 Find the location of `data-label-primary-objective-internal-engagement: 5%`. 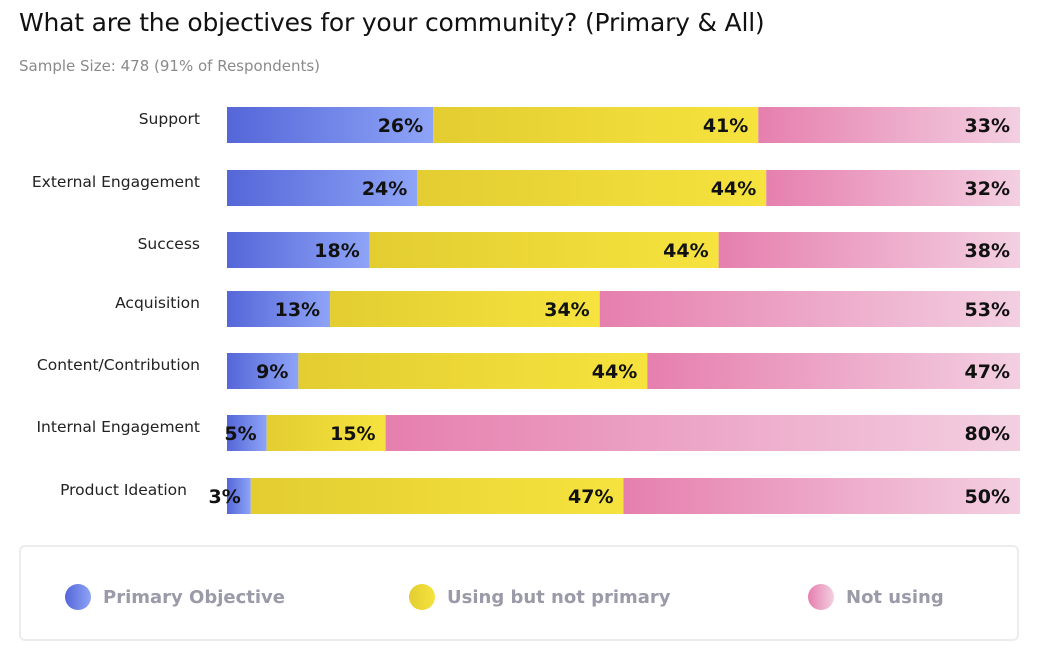

data-label-primary-objective-internal-engagement: 5% is located at coordinates (240, 434).